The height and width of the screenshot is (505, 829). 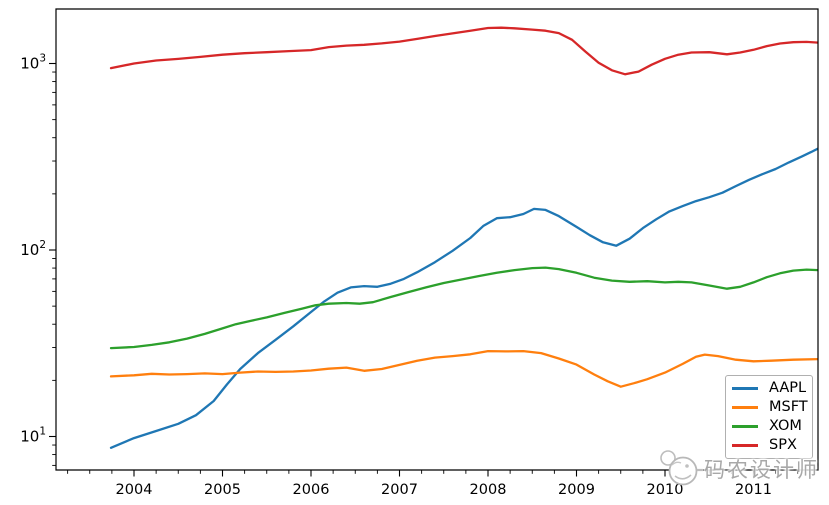 I want to click on x-tick-label: 2007, so click(x=399, y=490).